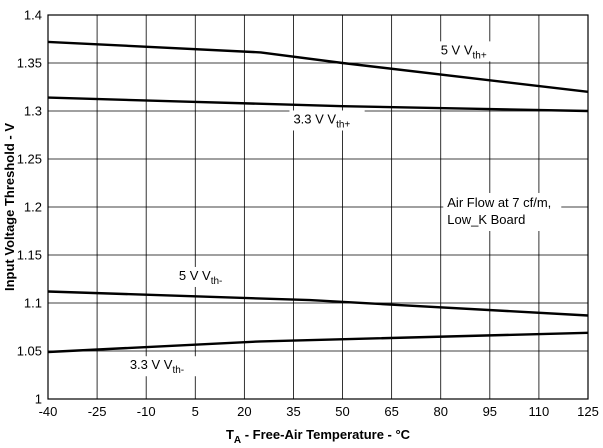  I want to click on x-tick-label: 110, so click(539, 411).